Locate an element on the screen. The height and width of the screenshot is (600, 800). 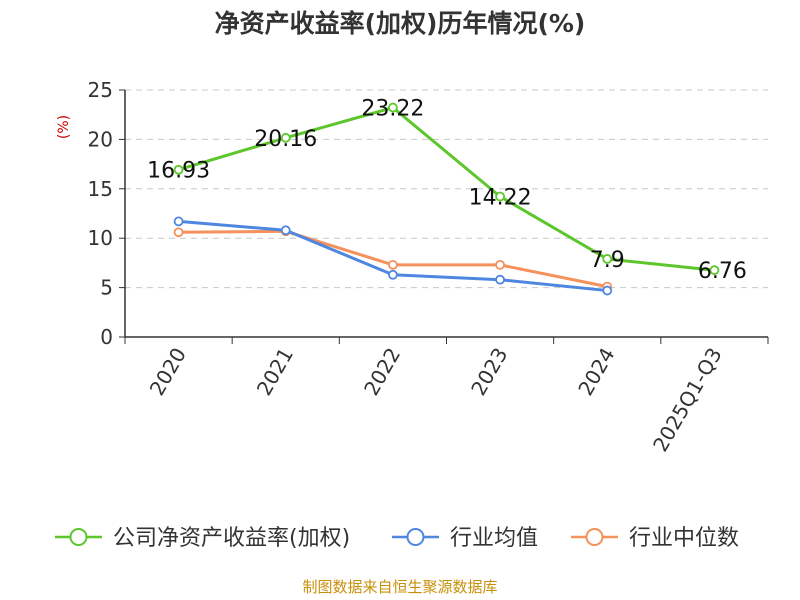
data-label: 23.22 is located at coordinates (392, 109).